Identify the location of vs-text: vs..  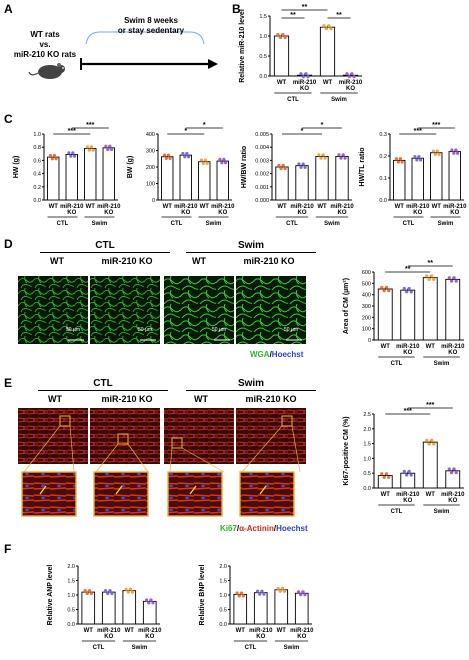
(45, 44).